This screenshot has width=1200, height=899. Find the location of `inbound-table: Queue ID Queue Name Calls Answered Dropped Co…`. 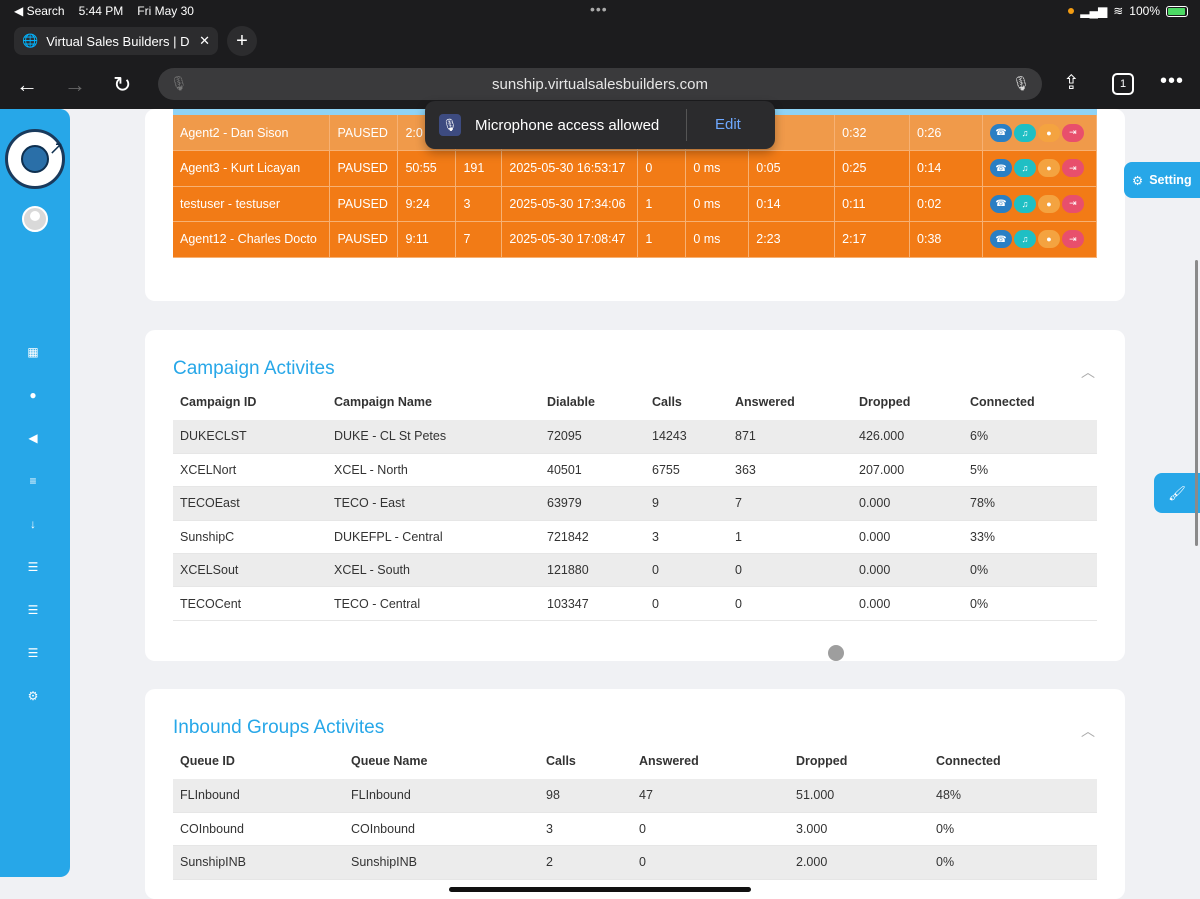

inbound-table: Queue ID Queue Name Calls Answered Dropped Co… is located at coordinates (635, 811).